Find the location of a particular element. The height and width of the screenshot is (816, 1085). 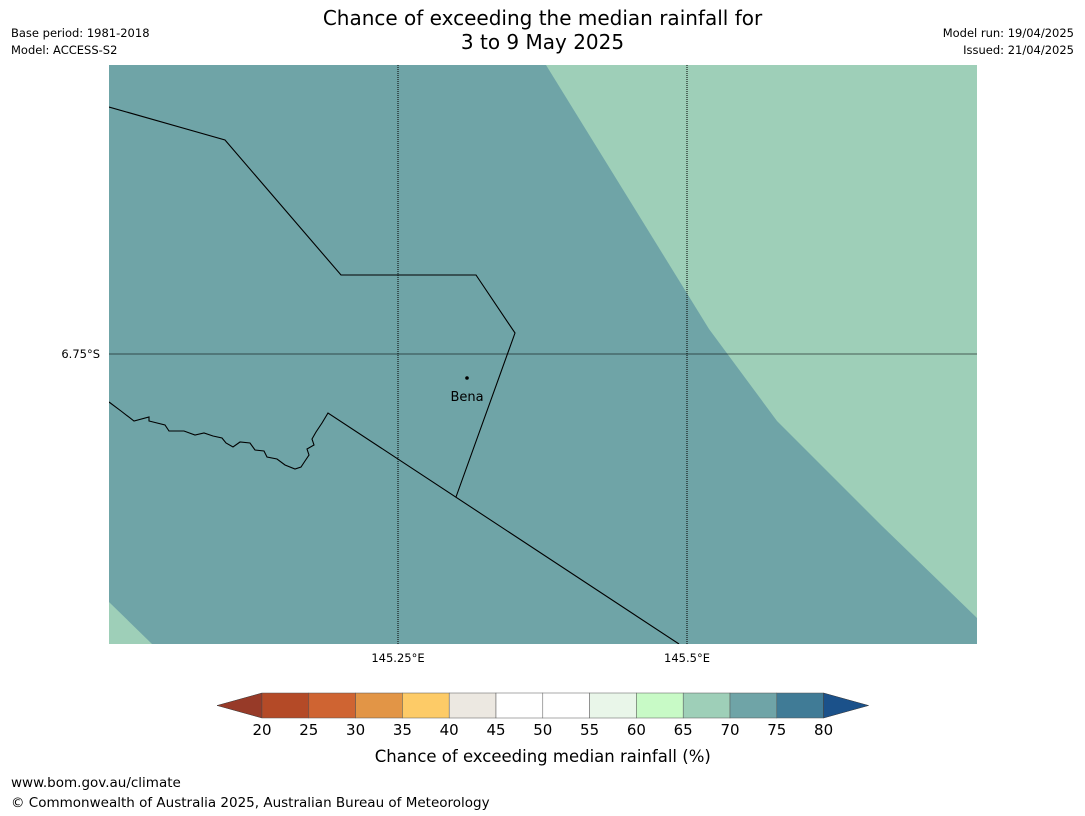

footer-url: www.bom.gov.au/climate is located at coordinates (96, 783).